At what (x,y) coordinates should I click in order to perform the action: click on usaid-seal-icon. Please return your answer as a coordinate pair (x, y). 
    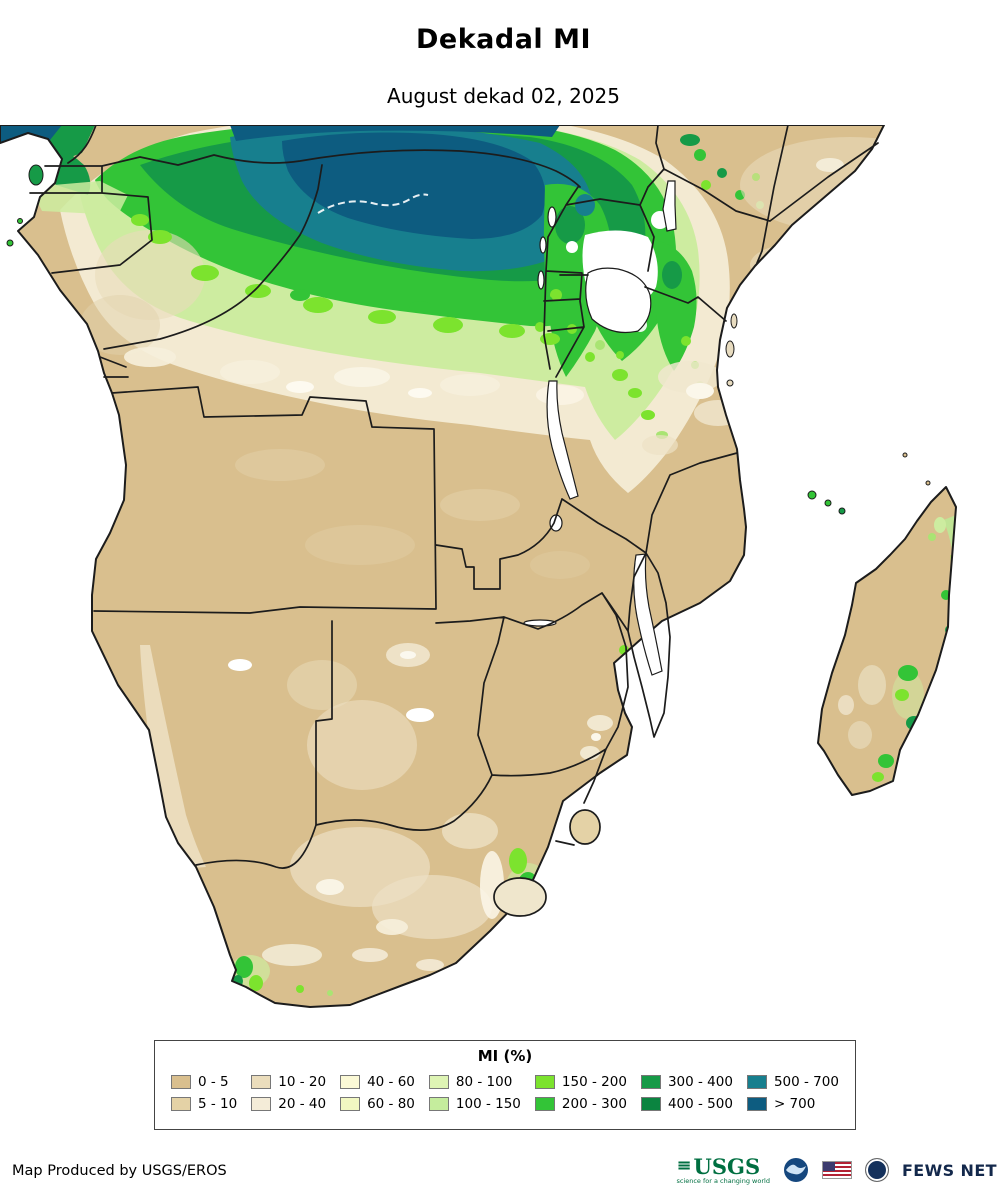
    Looking at the image, I should click on (876, 1170).